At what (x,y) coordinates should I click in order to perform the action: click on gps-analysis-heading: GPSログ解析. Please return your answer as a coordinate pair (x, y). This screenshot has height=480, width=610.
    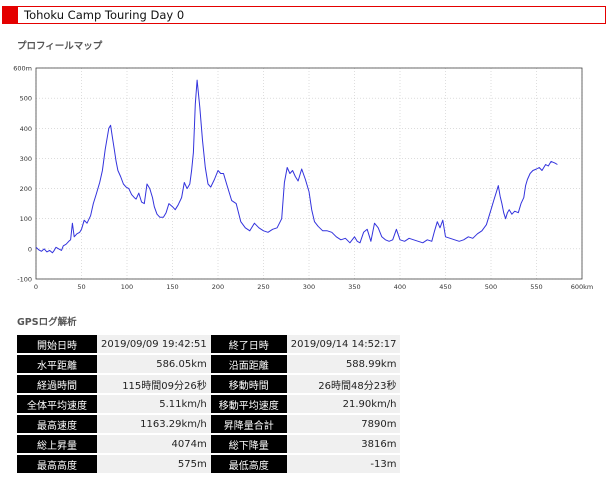
    Looking at the image, I should click on (47, 322).